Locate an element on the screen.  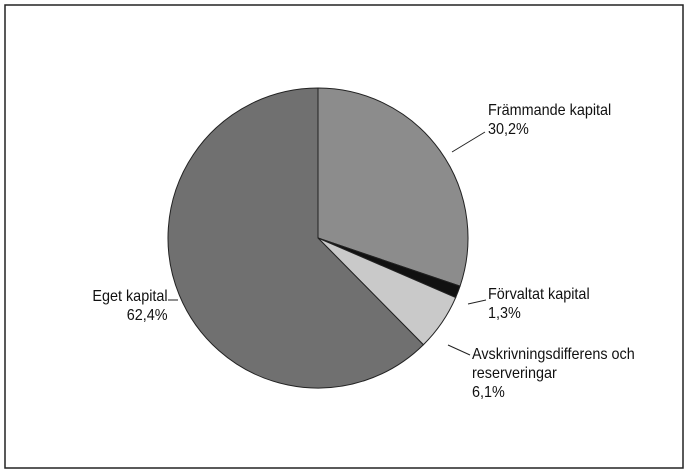
value-label: 30,2% is located at coordinates (508, 129).